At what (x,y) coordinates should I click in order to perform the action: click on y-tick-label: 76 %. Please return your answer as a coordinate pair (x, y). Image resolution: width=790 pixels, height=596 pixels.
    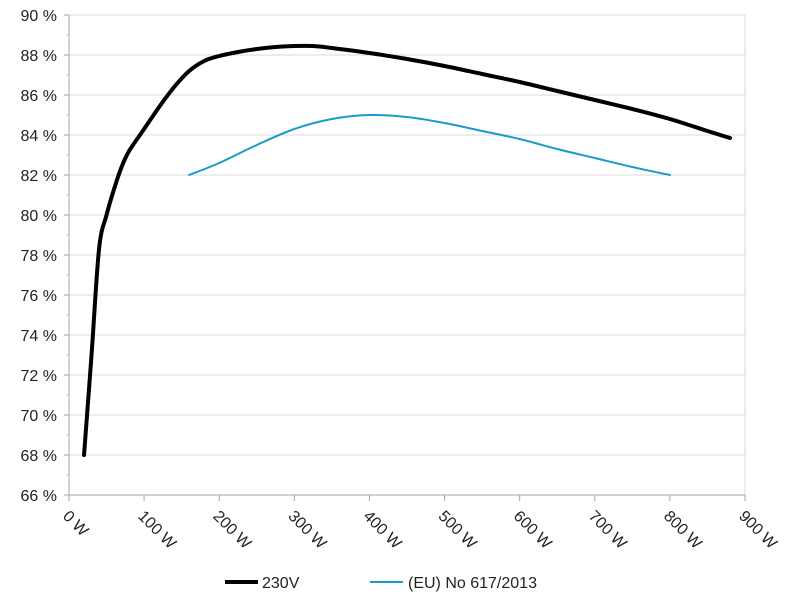
    Looking at the image, I should click on (39, 296).